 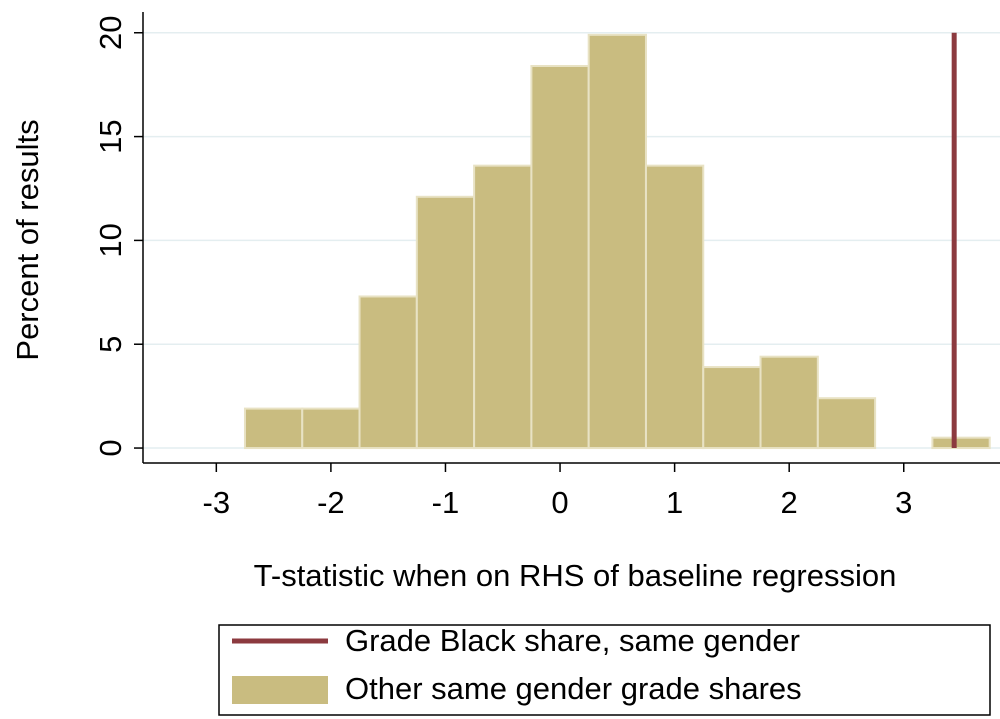 What do you see at coordinates (789, 502) in the screenshot?
I see `x-tick-label: 2` at bounding box center [789, 502].